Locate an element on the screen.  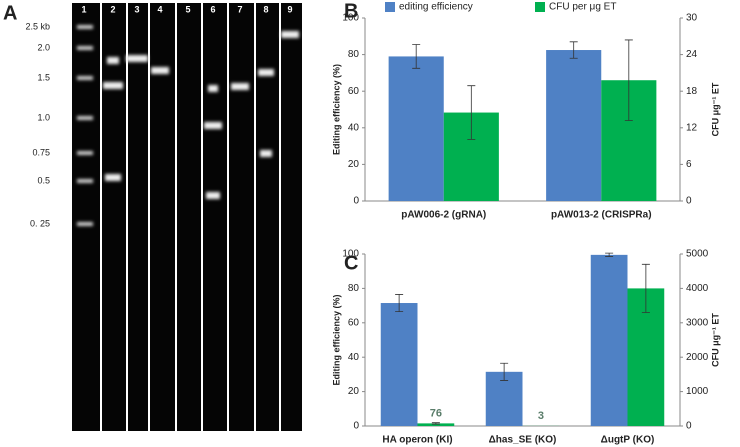
panel-label: C is located at coordinates (351, 263).